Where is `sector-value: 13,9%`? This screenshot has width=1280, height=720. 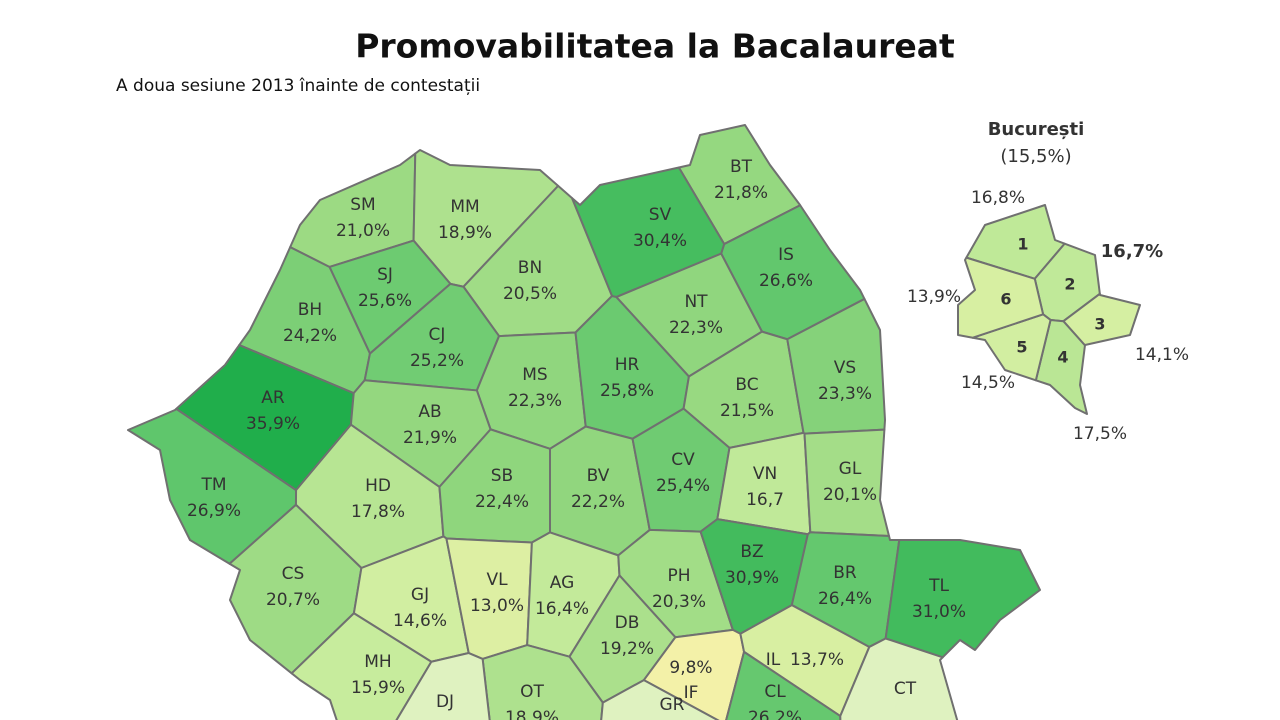 sector-value: 13,9% is located at coordinates (934, 297).